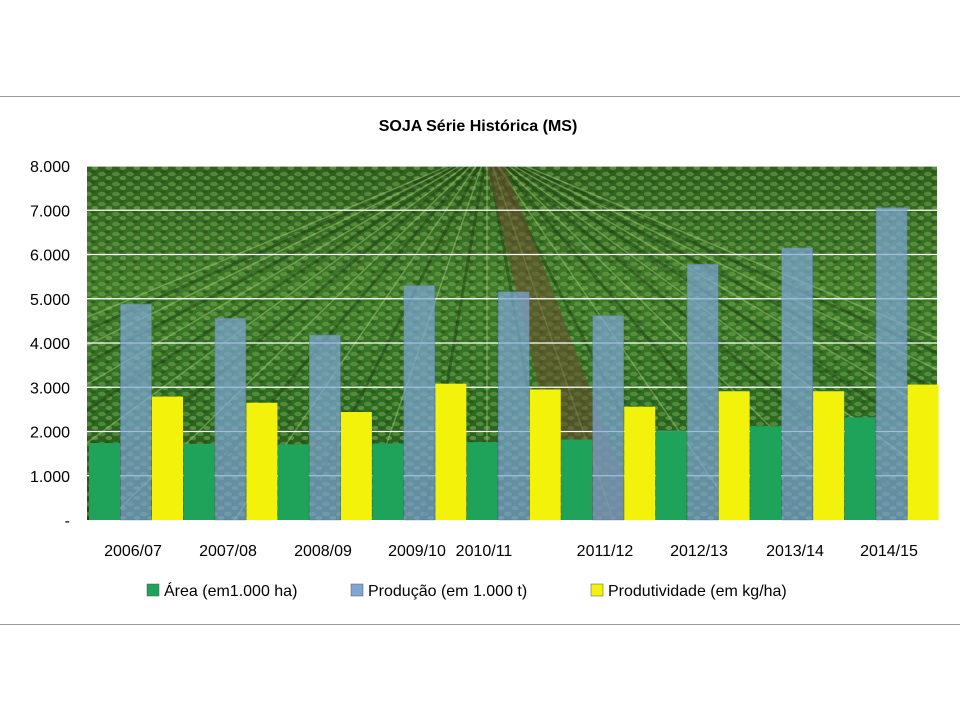 Image resolution: width=960 pixels, height=720 pixels. I want to click on y-tick-label: 5.000, so click(50, 300).